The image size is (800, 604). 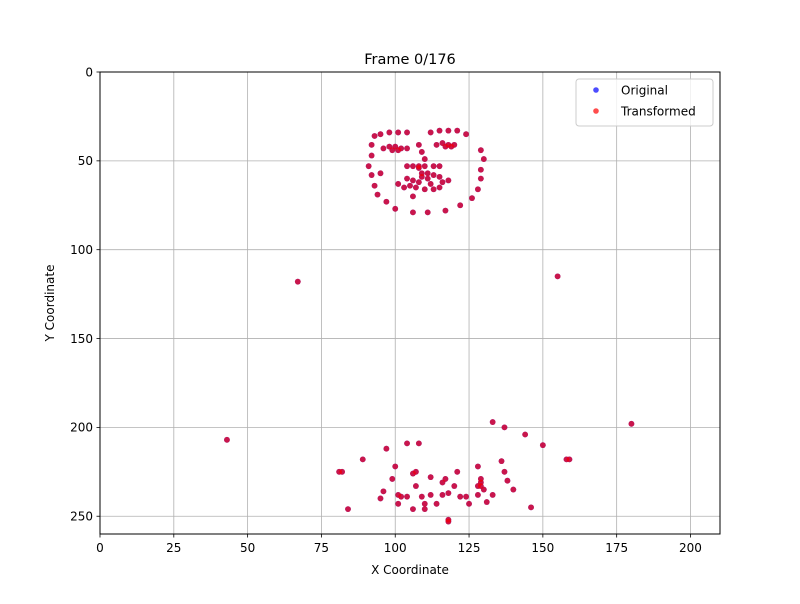 What do you see at coordinates (89, 72) in the screenshot?
I see `y-tick-label: 0` at bounding box center [89, 72].